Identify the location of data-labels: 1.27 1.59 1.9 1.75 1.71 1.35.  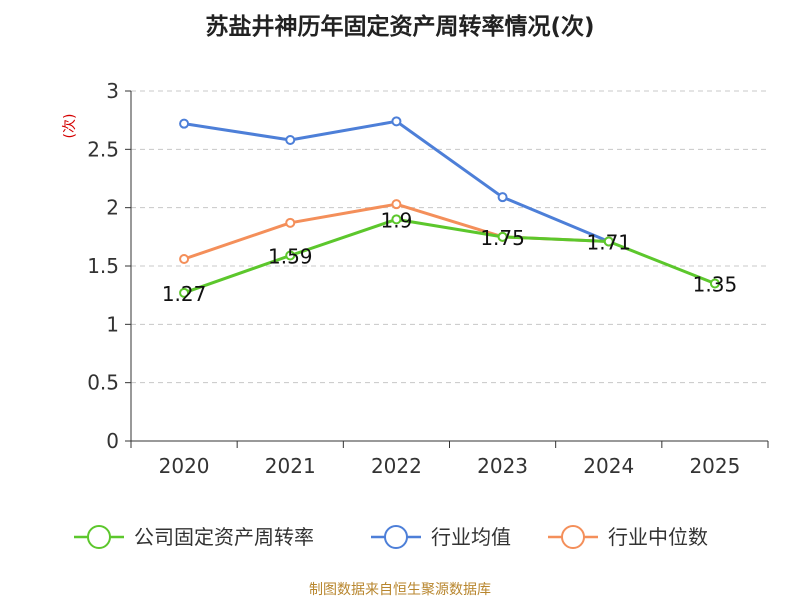
(449, 257).